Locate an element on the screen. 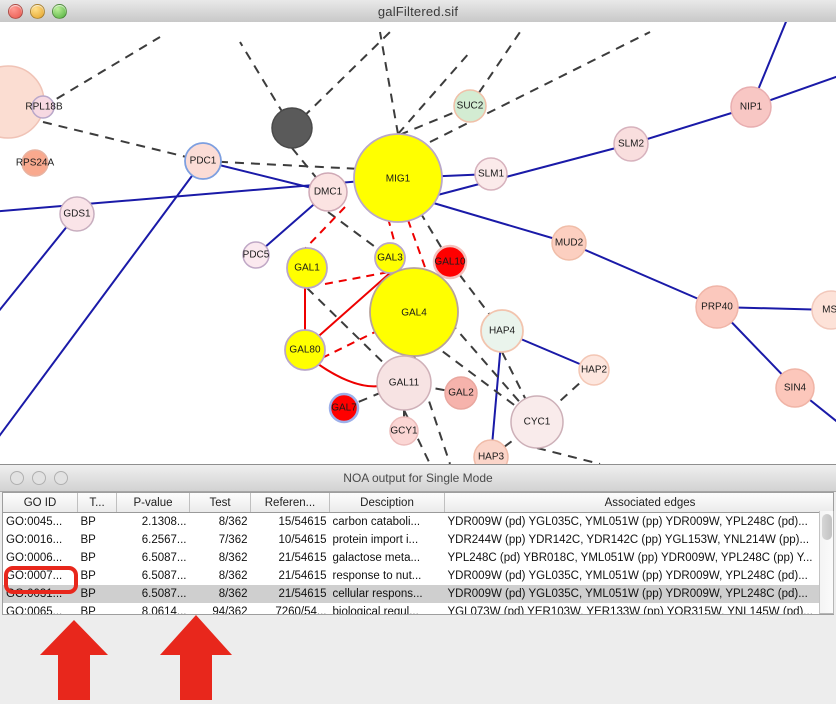  scrollbar-thumb is located at coordinates (827, 527).